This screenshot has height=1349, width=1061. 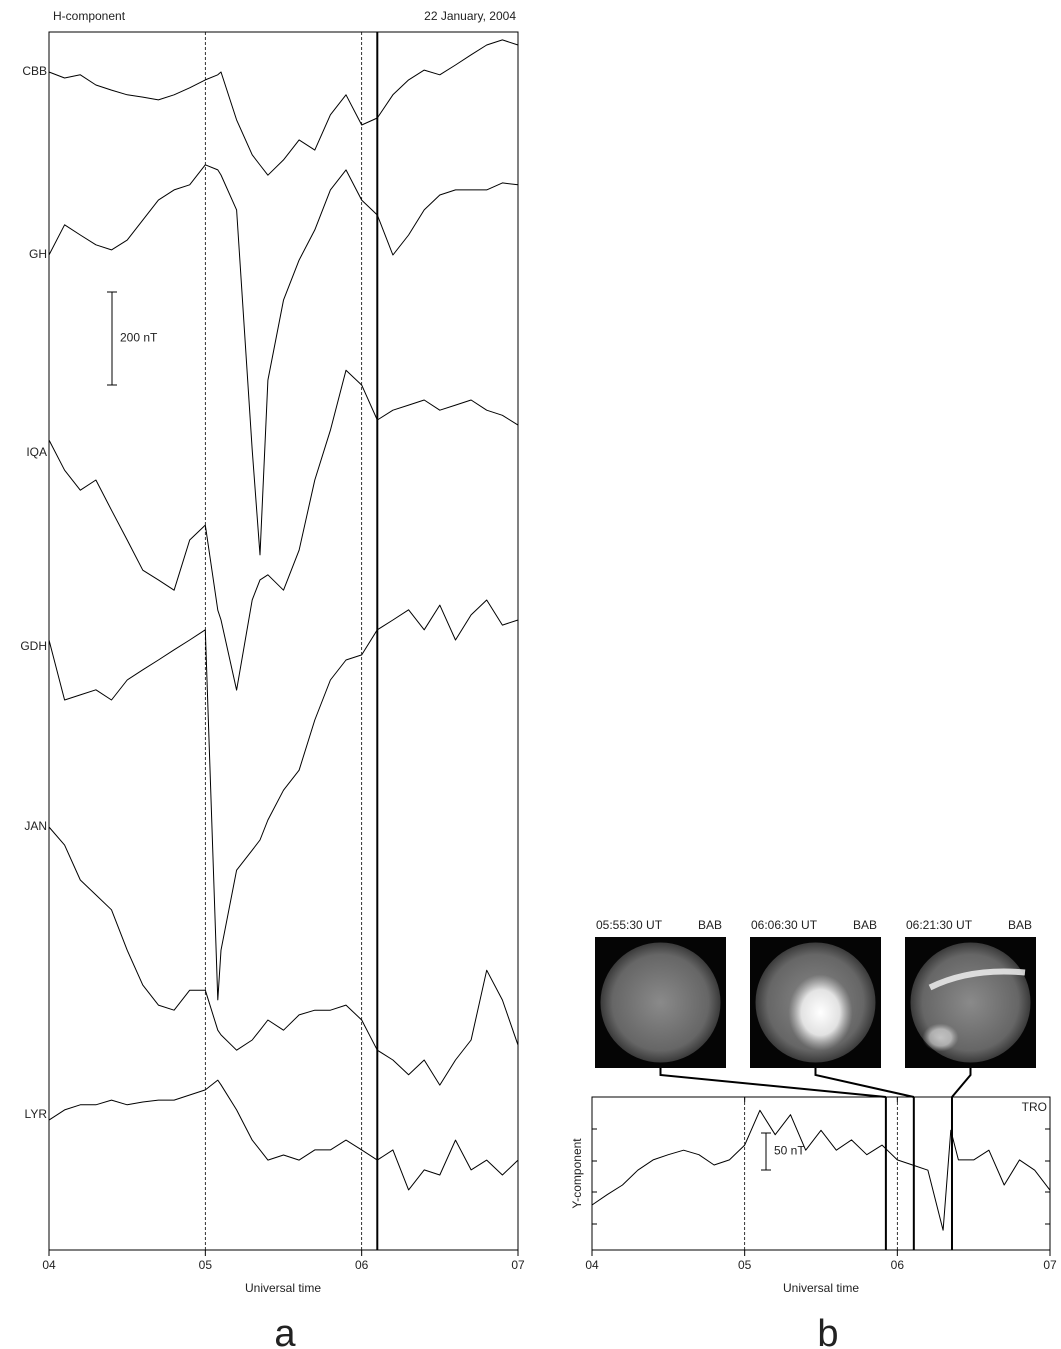 I want to click on y-axis-title: Y-component, so click(x=577, y=1173).